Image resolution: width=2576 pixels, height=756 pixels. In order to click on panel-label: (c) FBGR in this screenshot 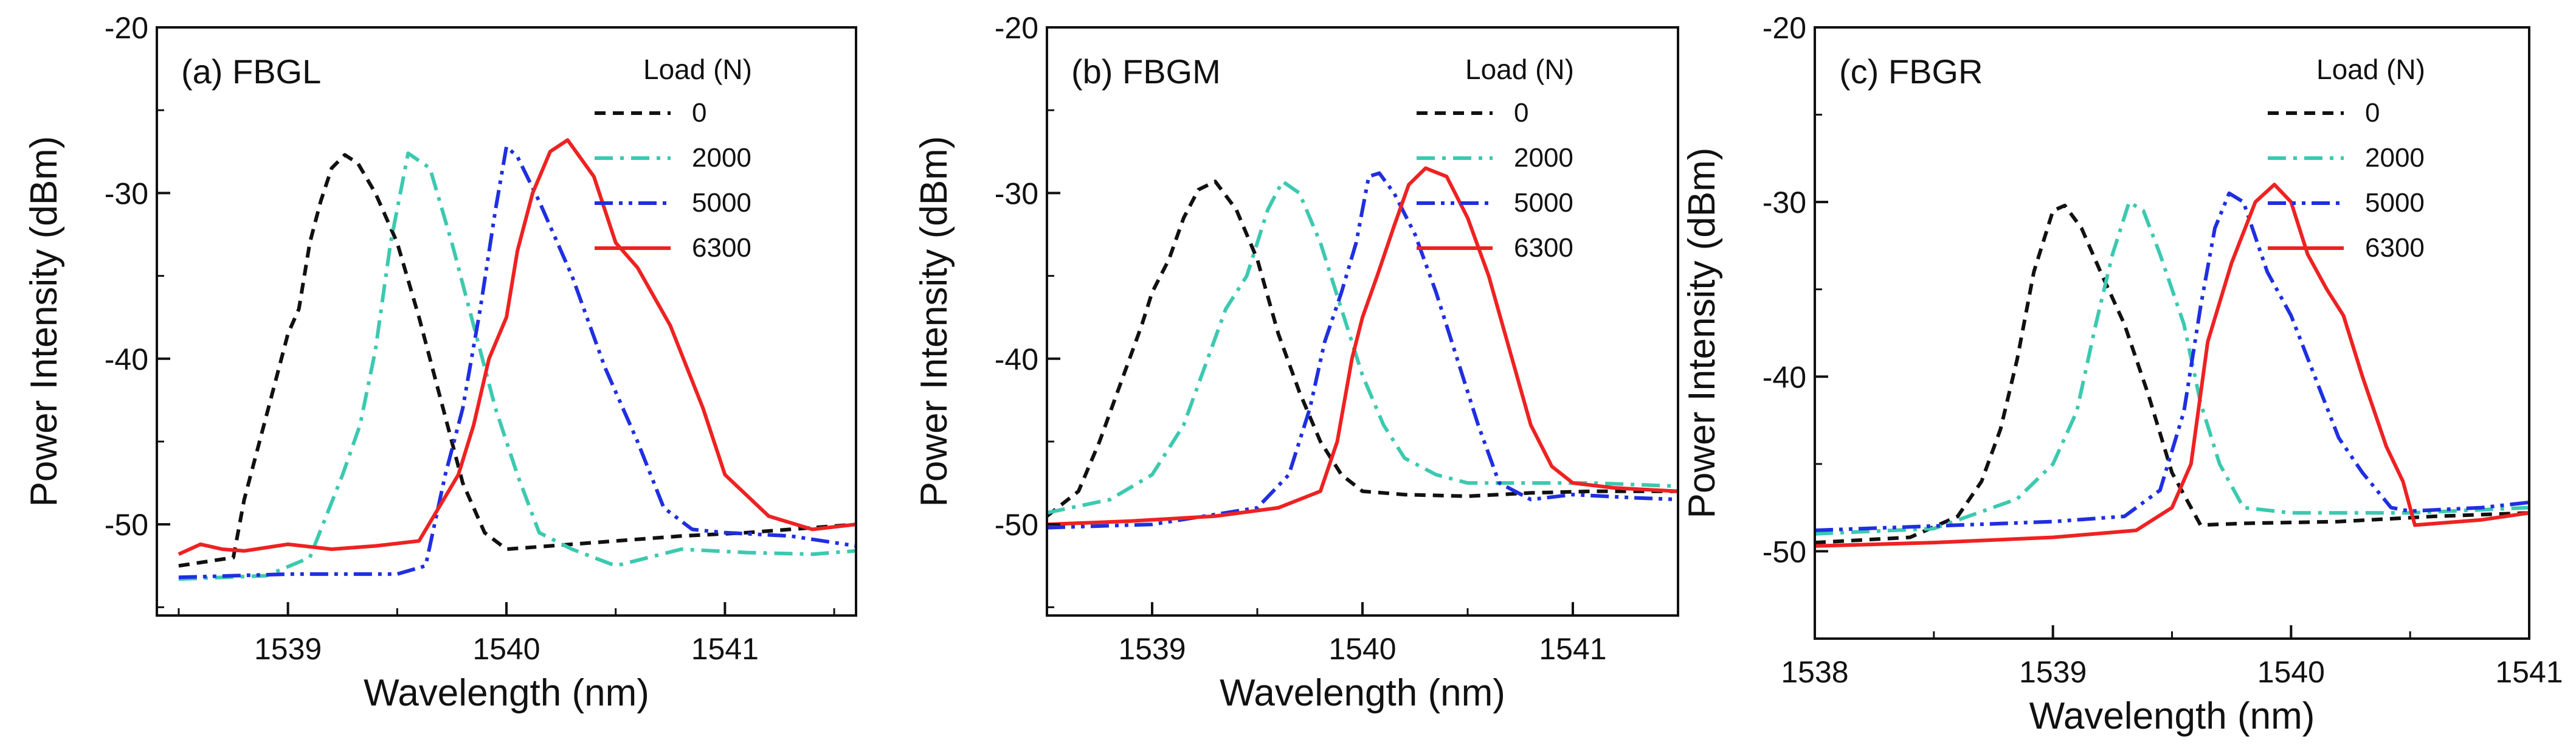, I will do `click(1911, 71)`.